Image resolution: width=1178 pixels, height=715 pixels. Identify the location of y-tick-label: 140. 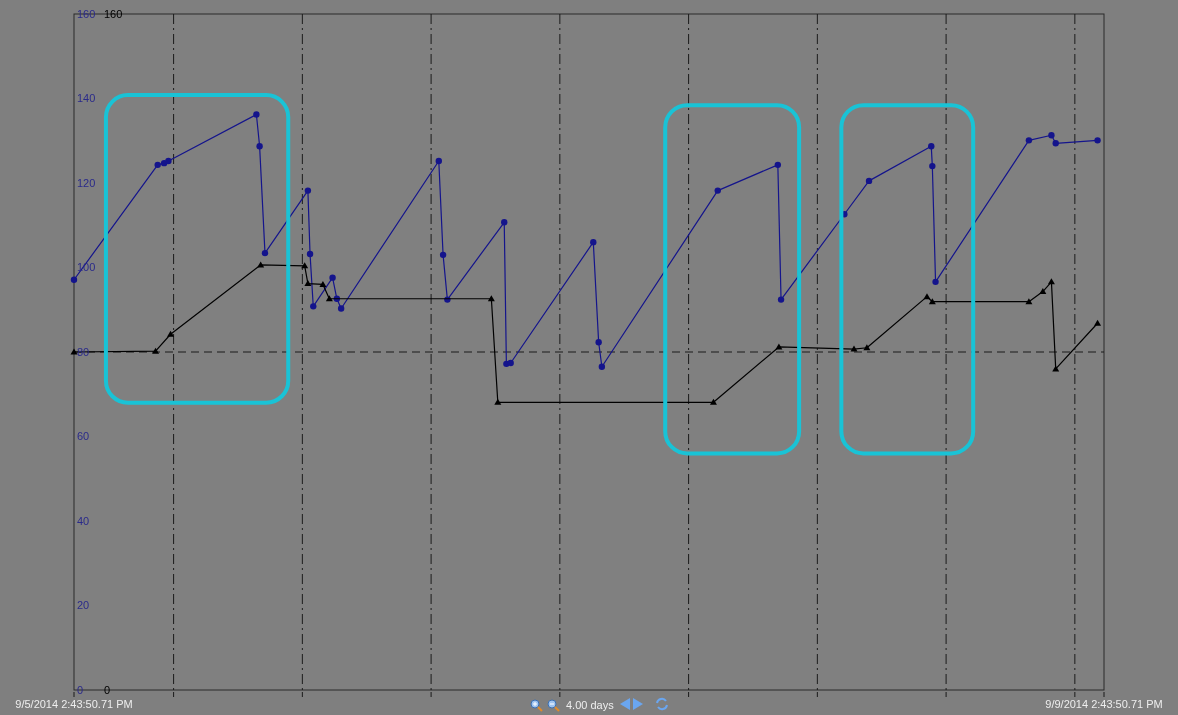
(86, 98).